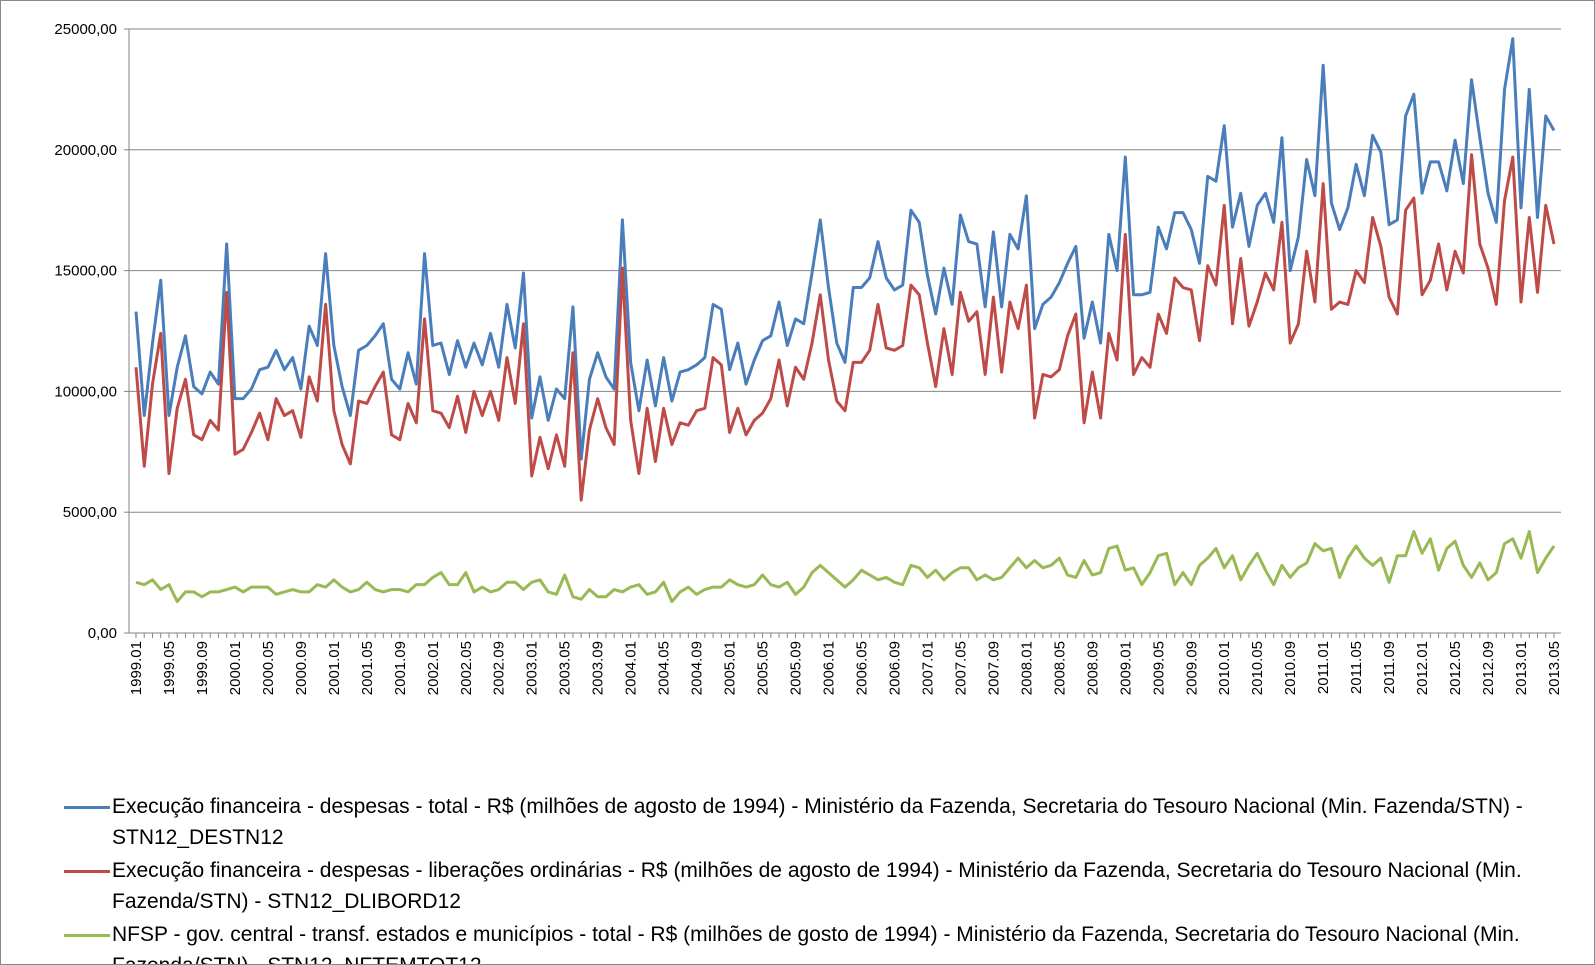 The width and height of the screenshot is (1595, 965). Describe the element at coordinates (697, 668) in the screenshot. I see `x-tick-label: 2004.09` at that location.